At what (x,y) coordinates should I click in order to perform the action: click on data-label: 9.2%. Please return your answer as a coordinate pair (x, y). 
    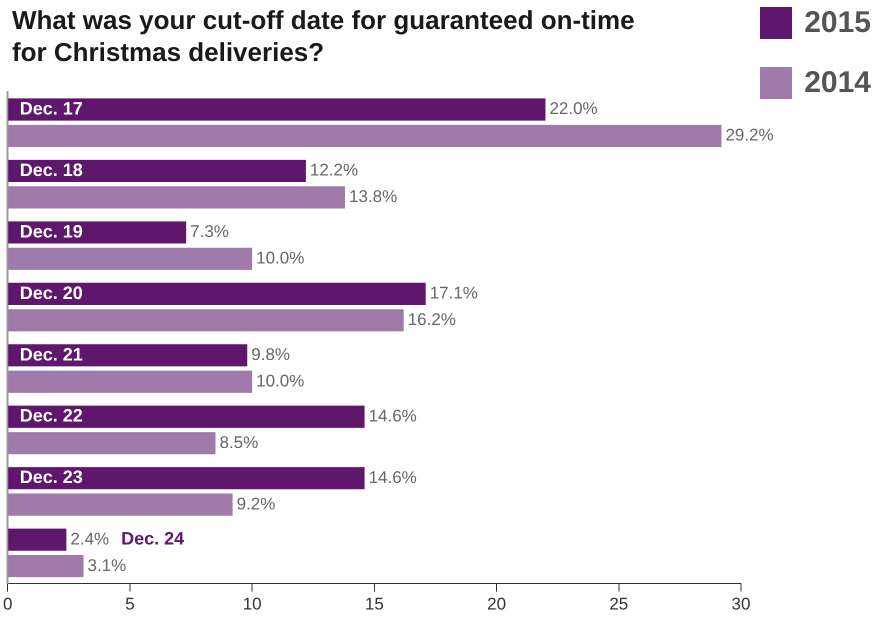
    Looking at the image, I should click on (256, 504).